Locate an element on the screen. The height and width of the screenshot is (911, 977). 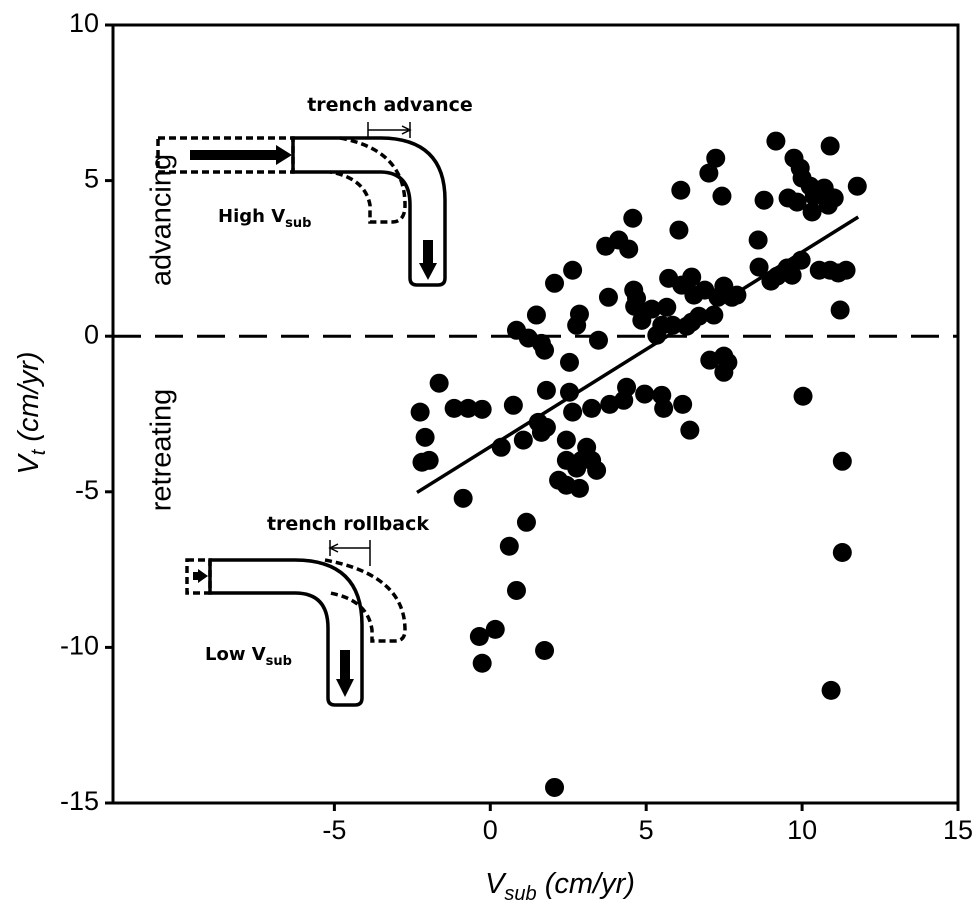
advance-schematic is located at coordinates (301, 204).